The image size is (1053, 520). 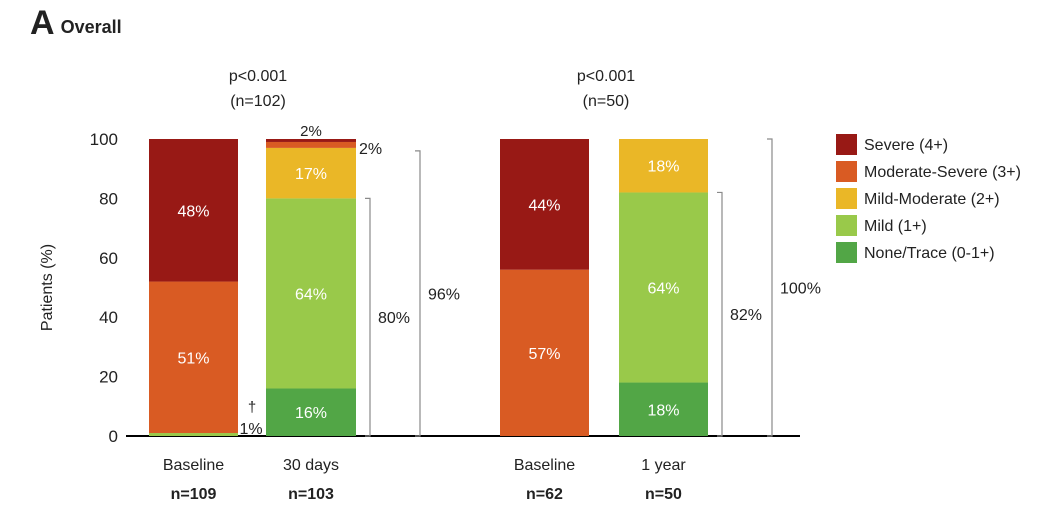 What do you see at coordinates (846, 252) in the screenshot?
I see `legend-swatch-none` at bounding box center [846, 252].